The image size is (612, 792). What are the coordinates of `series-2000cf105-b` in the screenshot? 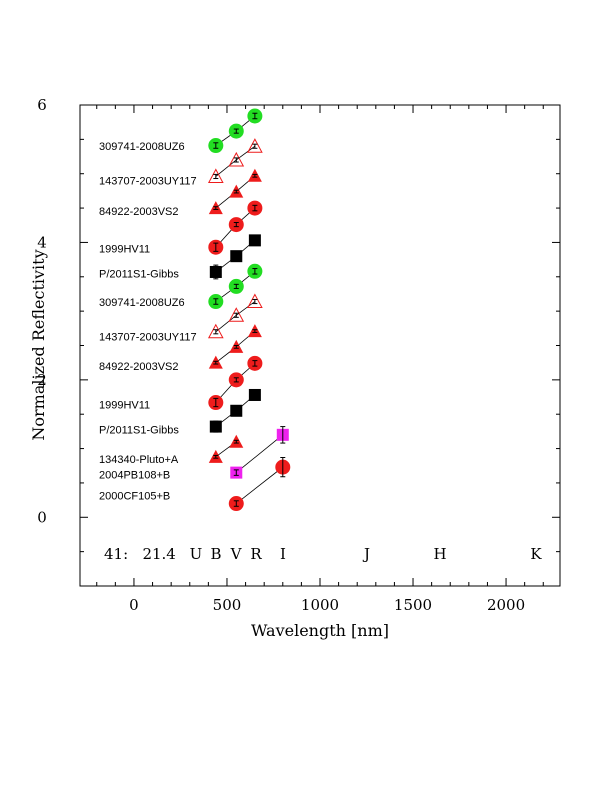 It's located at (259, 484).